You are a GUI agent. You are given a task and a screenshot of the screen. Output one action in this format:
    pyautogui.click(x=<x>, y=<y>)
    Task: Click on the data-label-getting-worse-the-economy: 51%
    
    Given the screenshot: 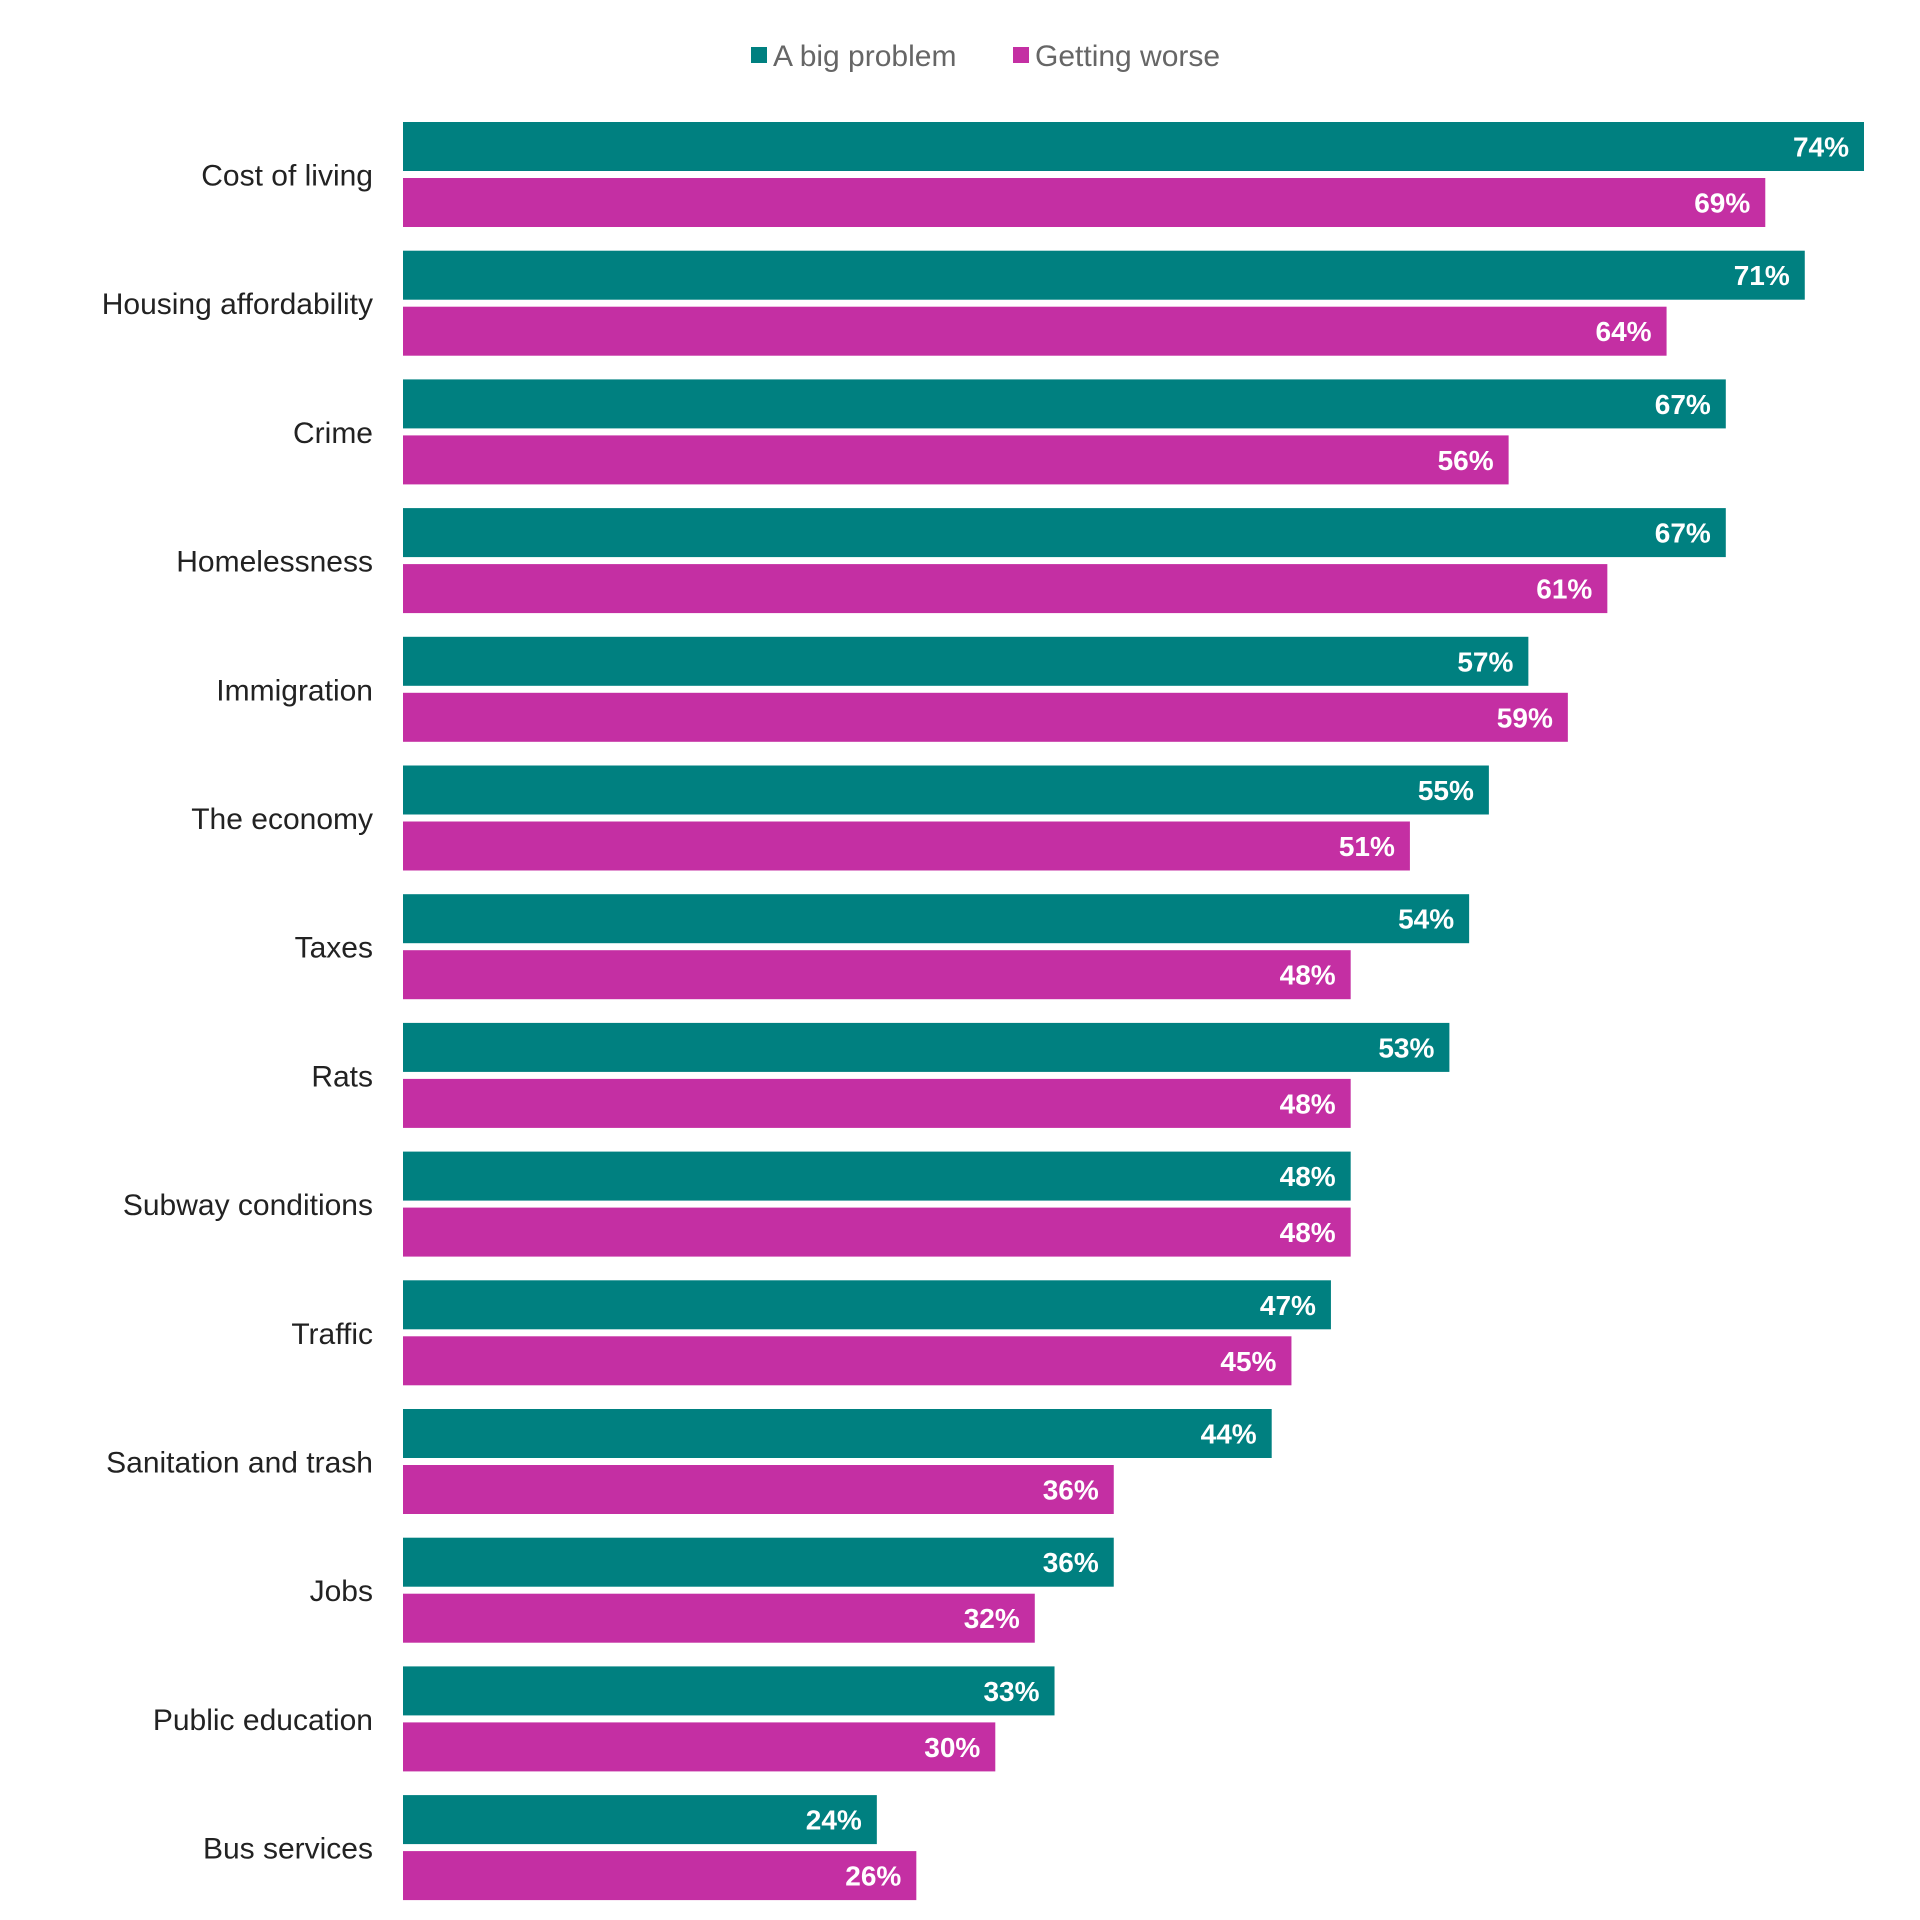 What is the action you would take?
    pyautogui.click(x=1367, y=846)
    